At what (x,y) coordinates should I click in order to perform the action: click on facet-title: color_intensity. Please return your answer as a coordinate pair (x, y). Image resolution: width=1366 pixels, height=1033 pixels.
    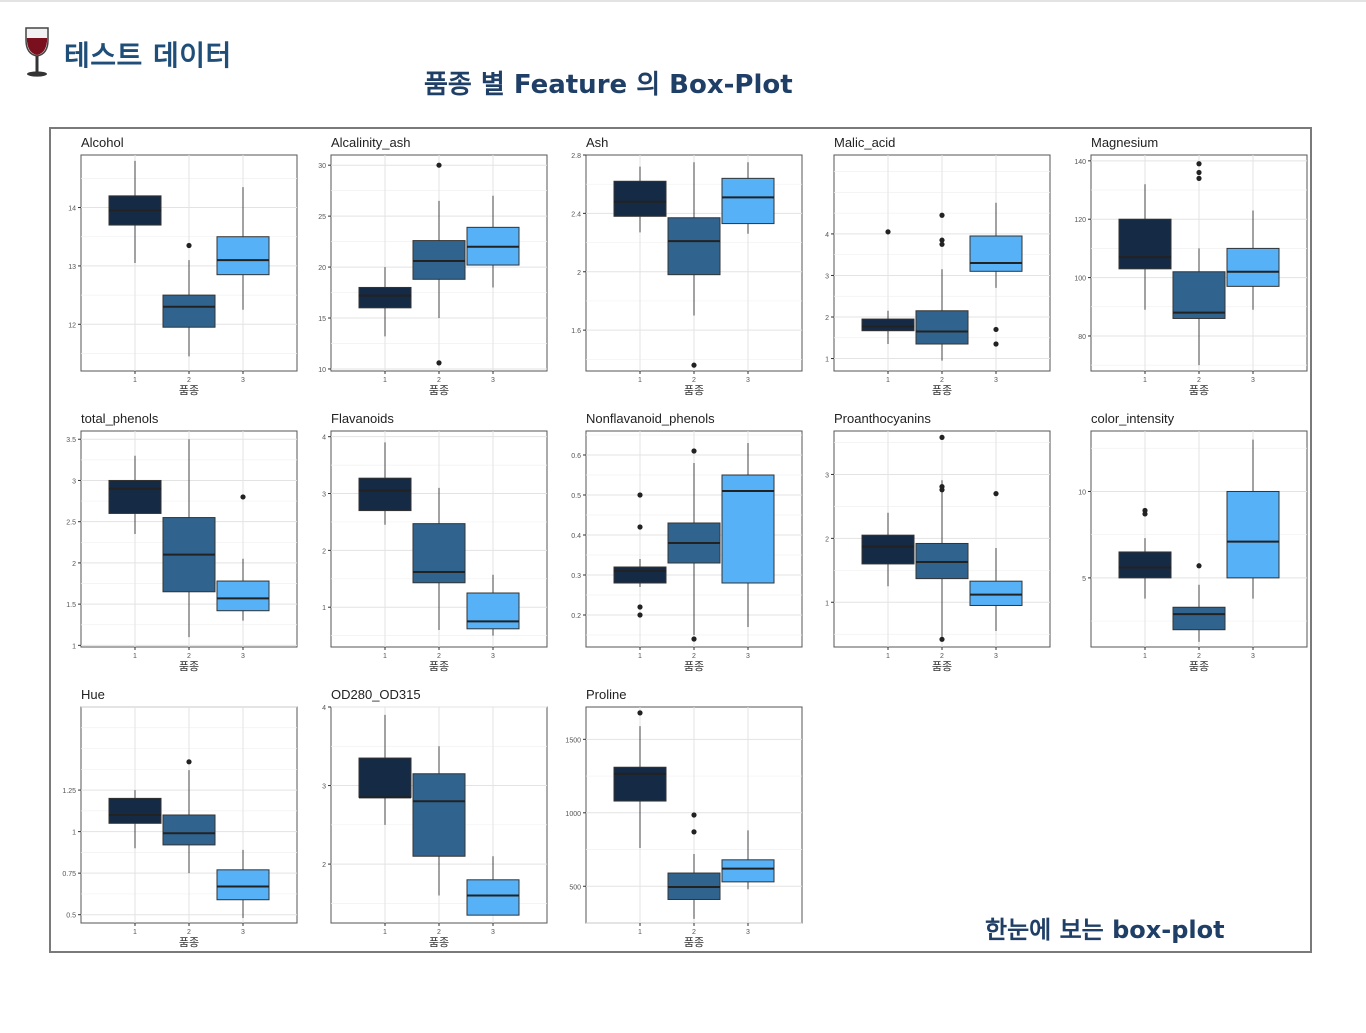
    Looking at the image, I should click on (1133, 418).